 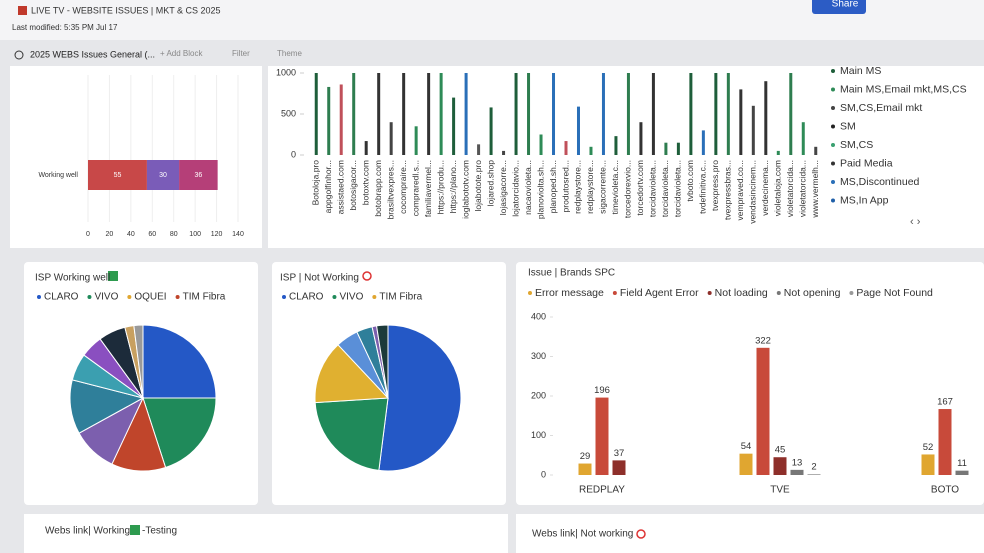 What do you see at coordinates (181, 53) in the screenshot?
I see `add-block: + Add Block` at bounding box center [181, 53].